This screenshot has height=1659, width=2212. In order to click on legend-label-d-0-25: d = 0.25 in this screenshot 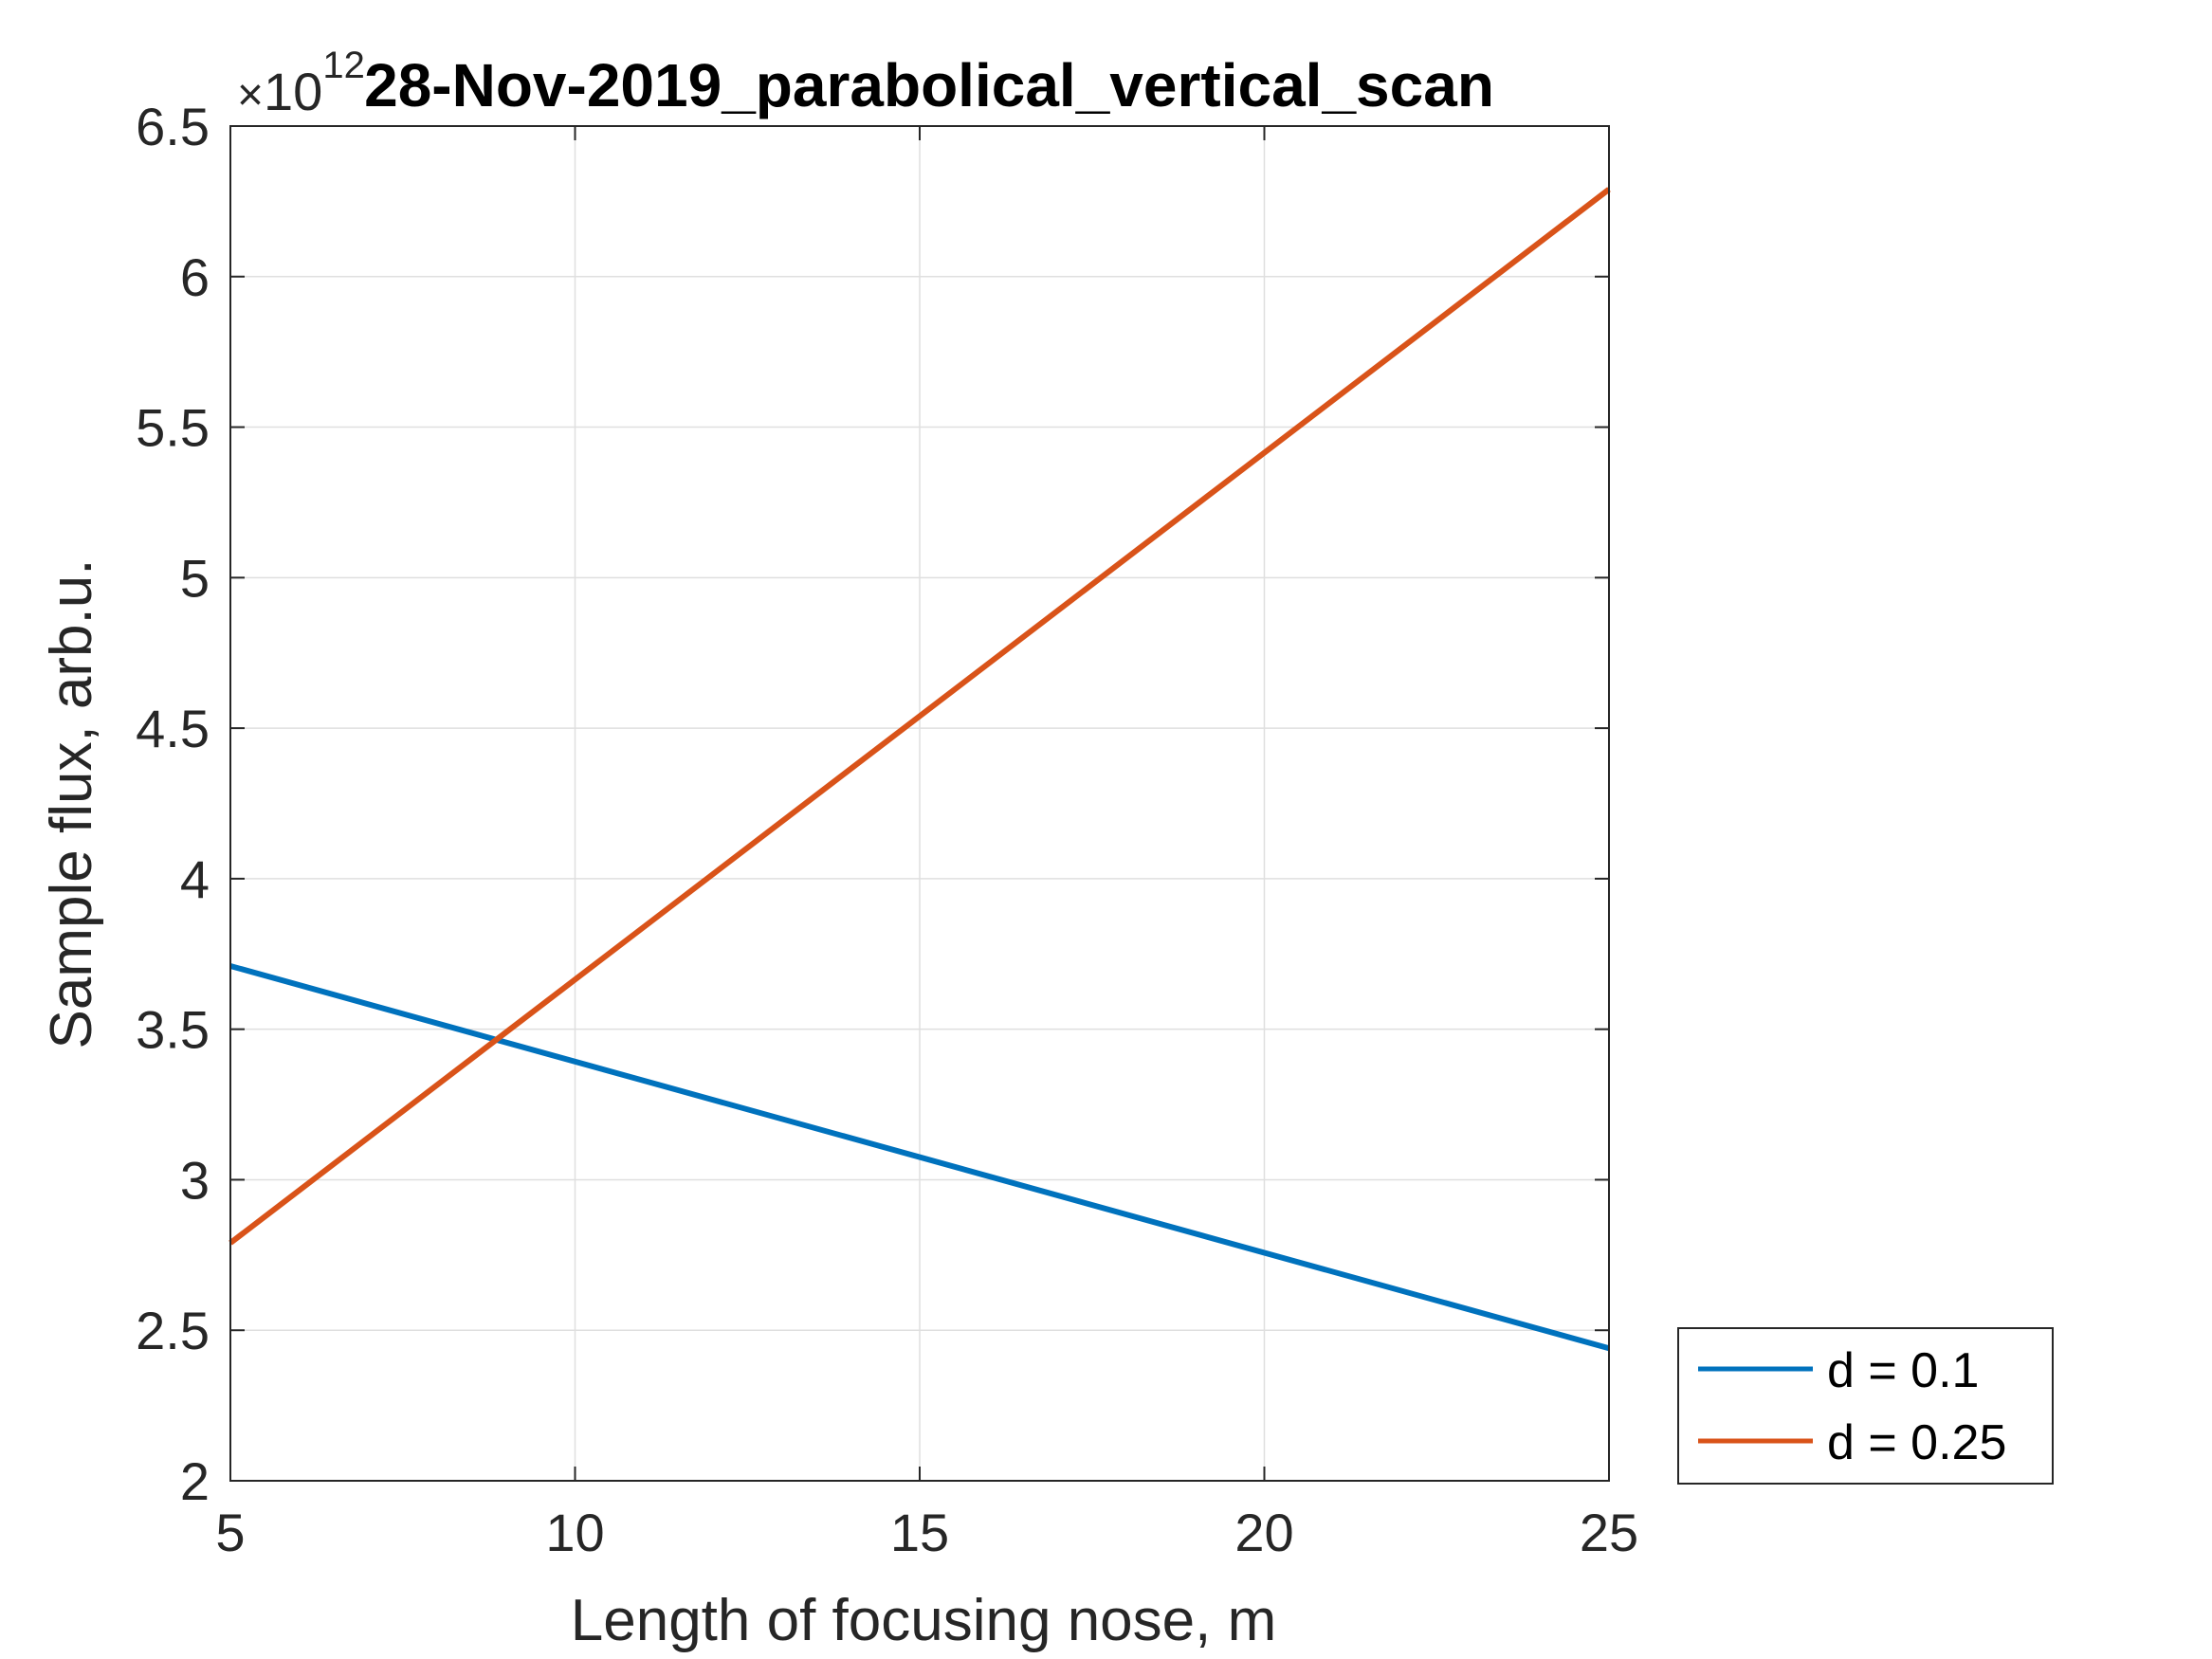, I will do `click(1916, 1442)`.